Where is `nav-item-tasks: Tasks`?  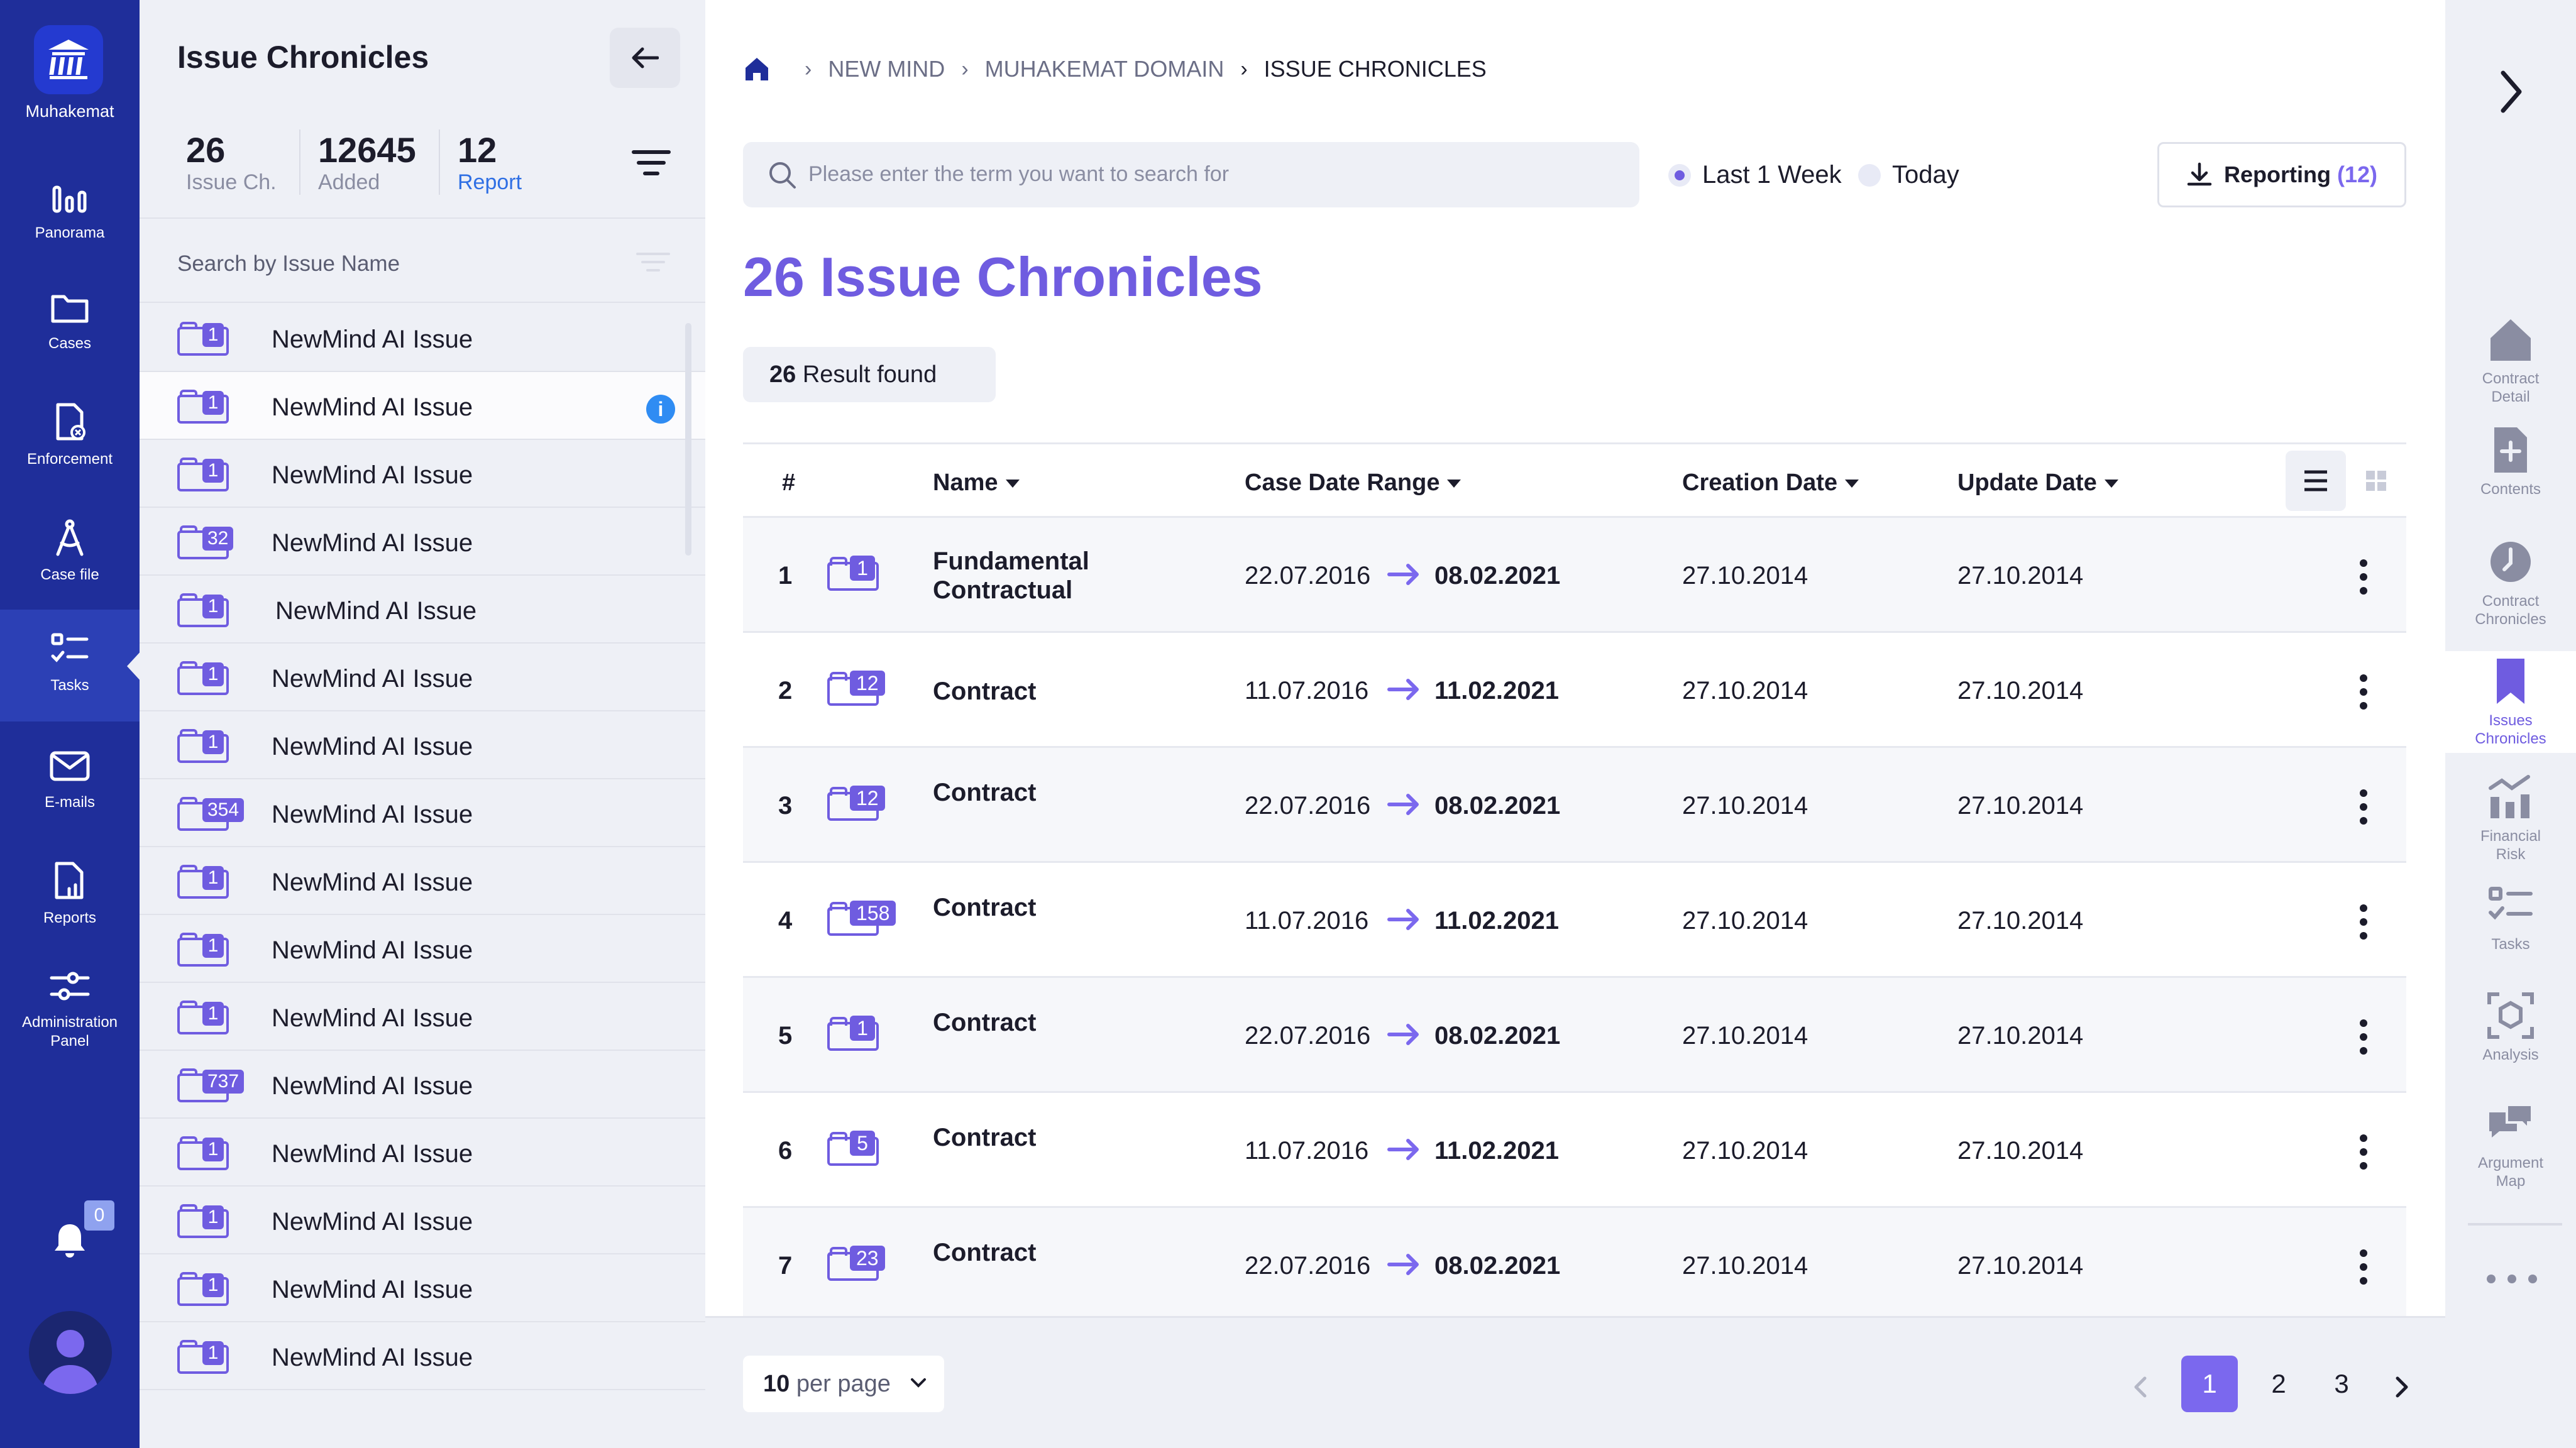 nav-item-tasks: Tasks is located at coordinates (70, 665).